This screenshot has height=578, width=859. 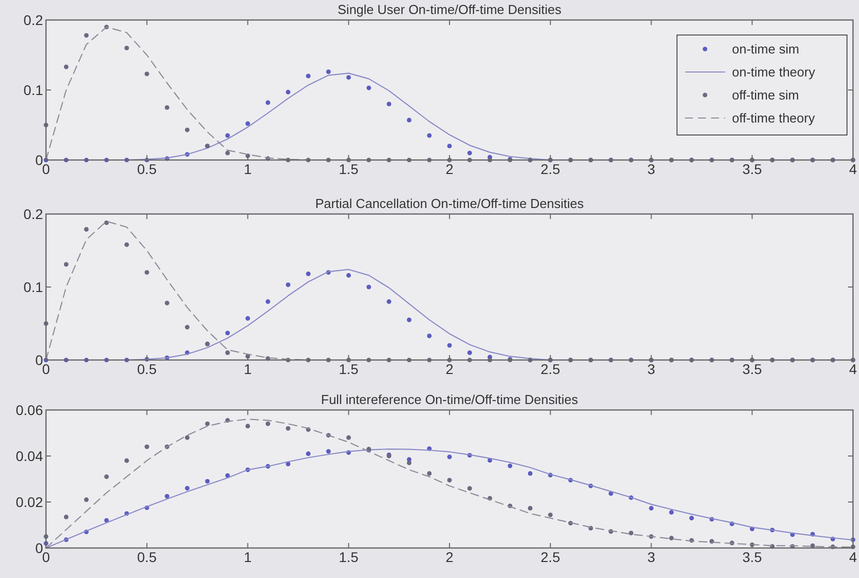 What do you see at coordinates (766, 49) in the screenshot?
I see `legend-label: on-time sim` at bounding box center [766, 49].